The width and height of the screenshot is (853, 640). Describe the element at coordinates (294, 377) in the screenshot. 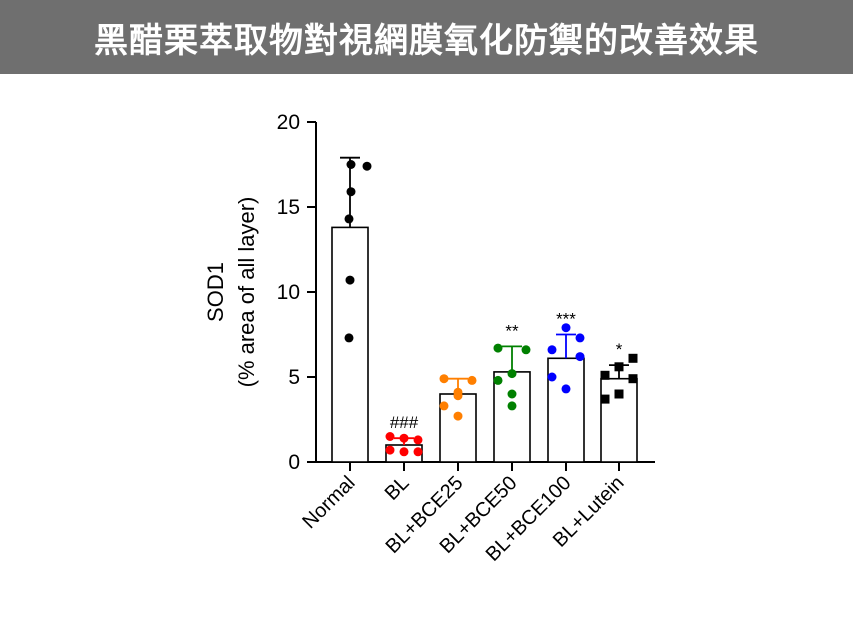

I see `y-tick-label: 5` at that location.